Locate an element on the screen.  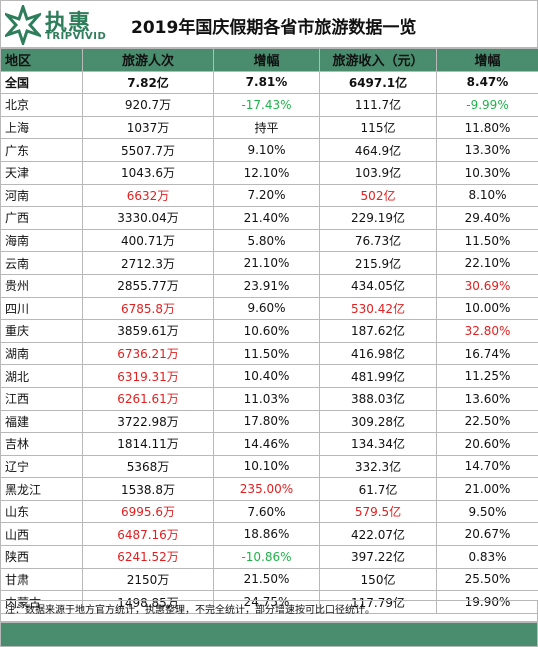
cell-region: 海南 is located at coordinates (41, 240).